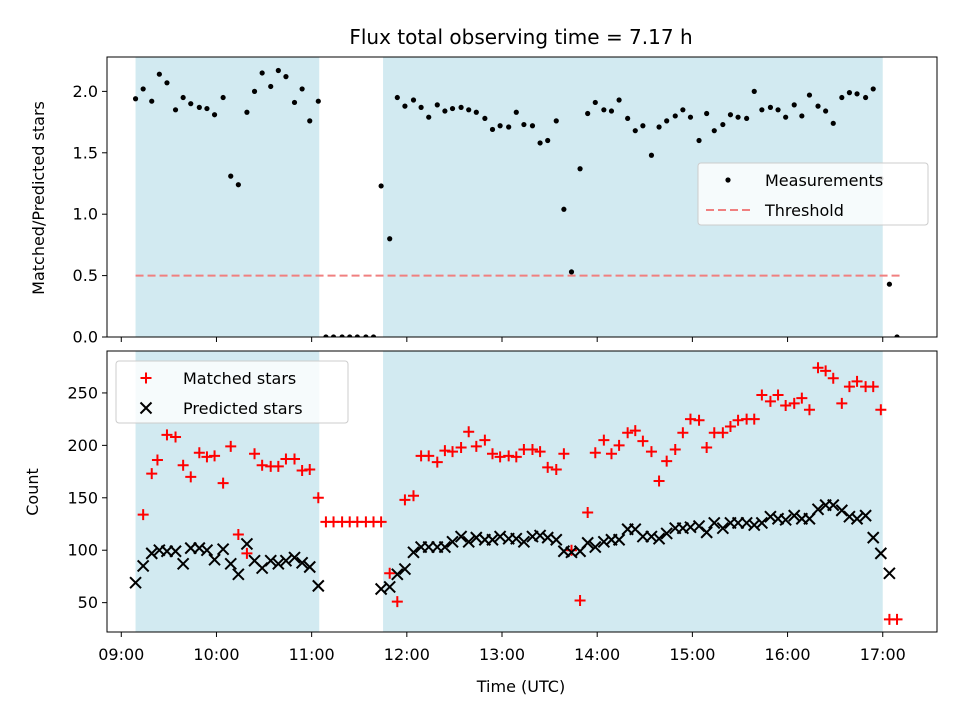 The height and width of the screenshot is (720, 960). Describe the element at coordinates (232, 392) in the screenshot. I see `legend-box` at that location.